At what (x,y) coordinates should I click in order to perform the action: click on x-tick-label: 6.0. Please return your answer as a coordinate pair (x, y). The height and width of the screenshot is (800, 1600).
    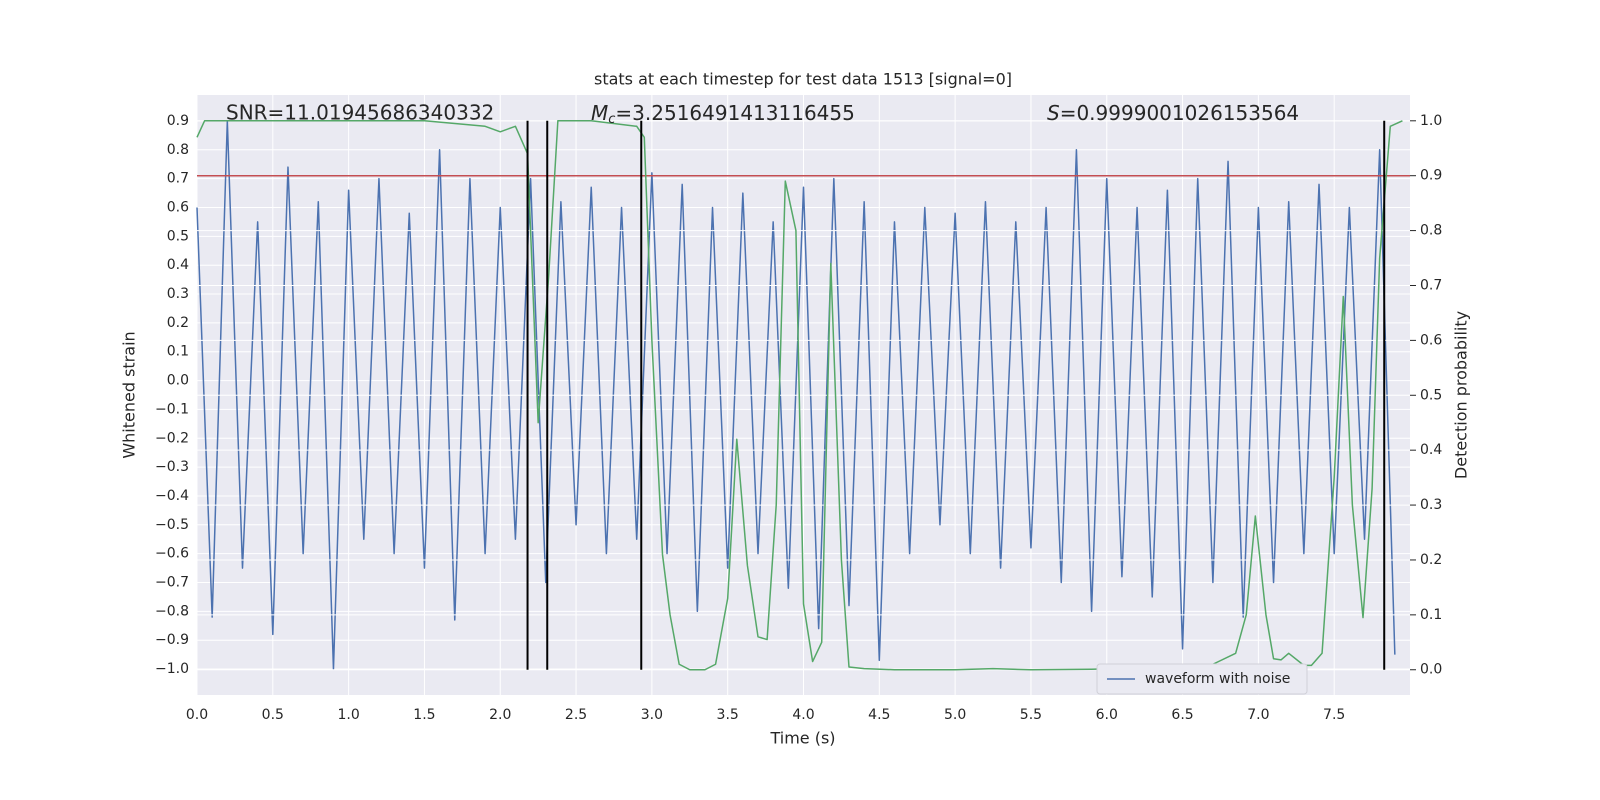
    Looking at the image, I should click on (1107, 715).